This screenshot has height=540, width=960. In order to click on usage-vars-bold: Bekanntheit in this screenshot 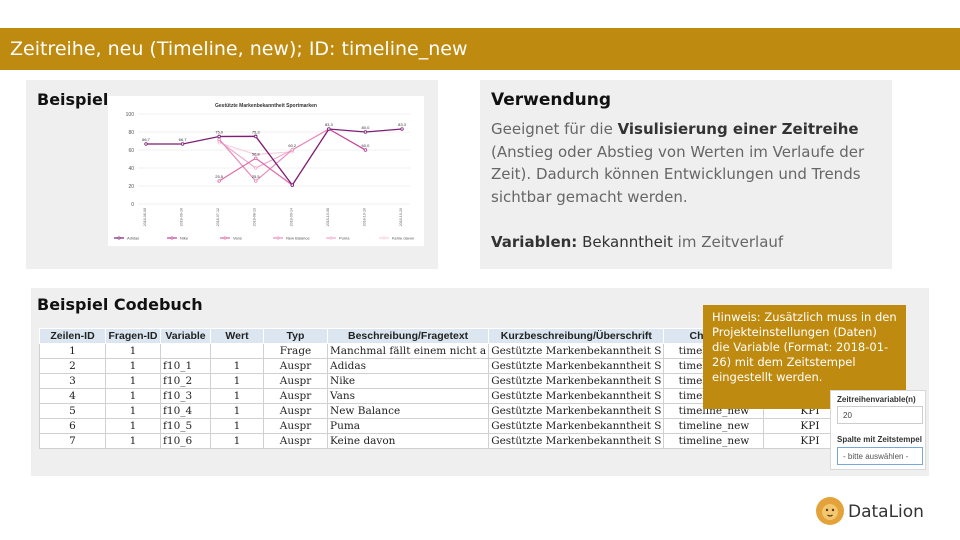, I will do `click(625, 242)`.